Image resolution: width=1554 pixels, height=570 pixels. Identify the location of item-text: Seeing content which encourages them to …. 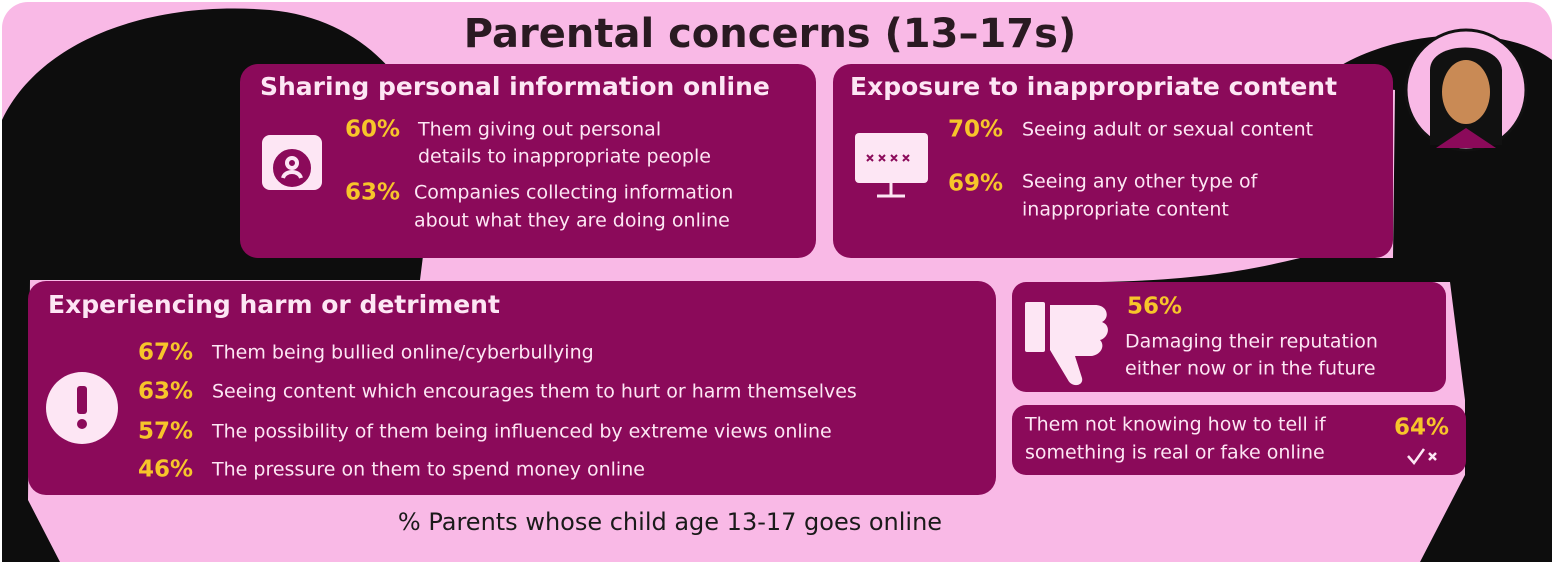
(534, 392).